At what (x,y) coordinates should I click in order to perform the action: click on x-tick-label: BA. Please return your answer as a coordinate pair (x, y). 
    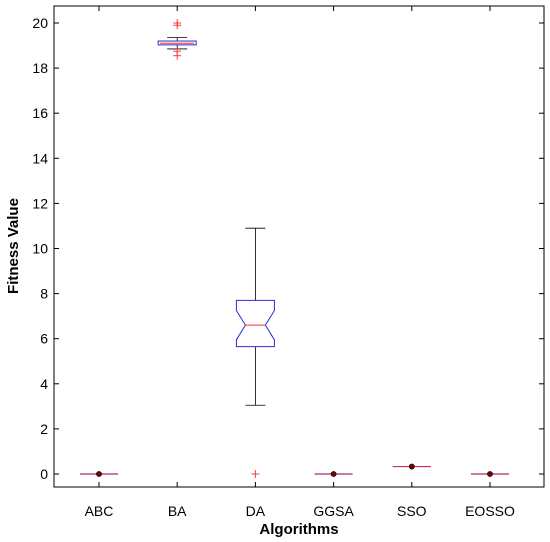
    Looking at the image, I should click on (177, 511).